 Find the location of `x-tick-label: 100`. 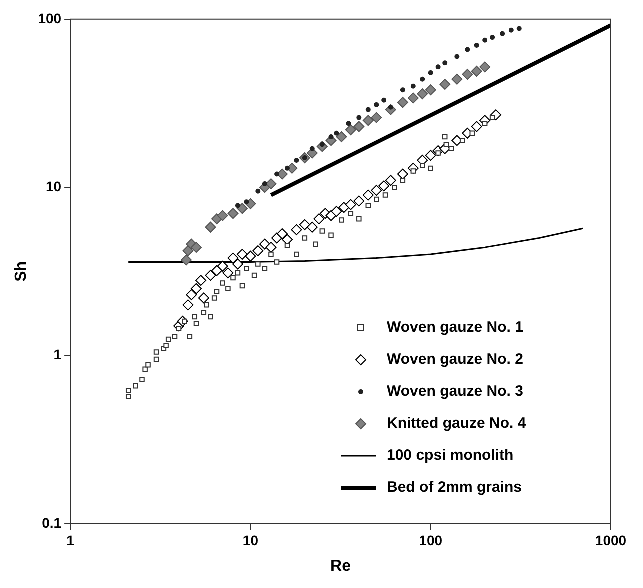

x-tick-label: 100 is located at coordinates (431, 540).